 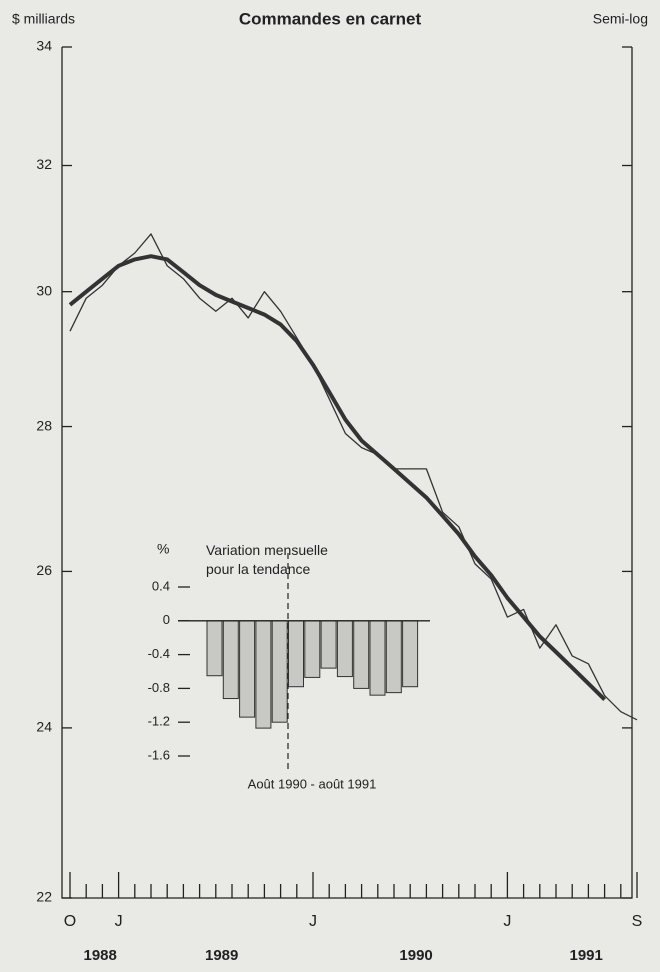 What do you see at coordinates (44, 290) in the screenshot?
I see `y-tick-label: 30` at bounding box center [44, 290].